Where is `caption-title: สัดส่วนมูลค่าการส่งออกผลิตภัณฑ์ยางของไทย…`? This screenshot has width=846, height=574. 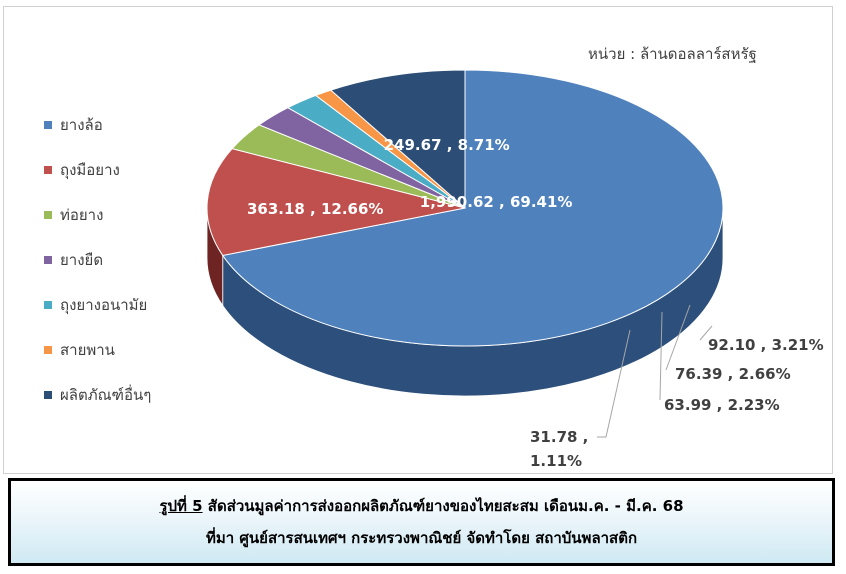
caption-title: สัดส่วนมูลค่าการส่งออกผลิตภัณฑ์ยางของไทย… is located at coordinates (443, 506).